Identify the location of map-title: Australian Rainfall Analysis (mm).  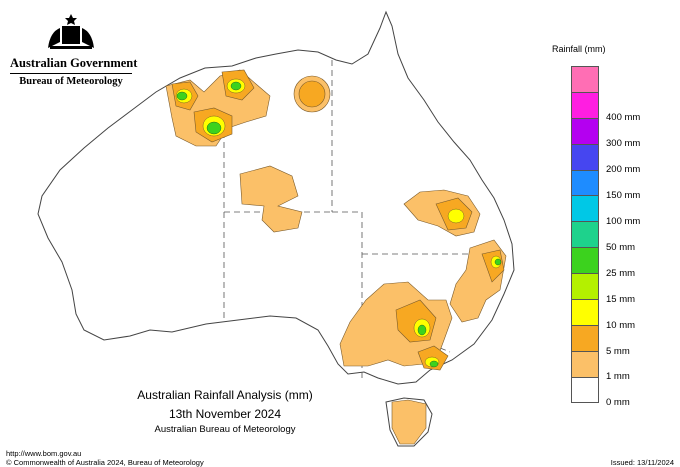
(225, 395).